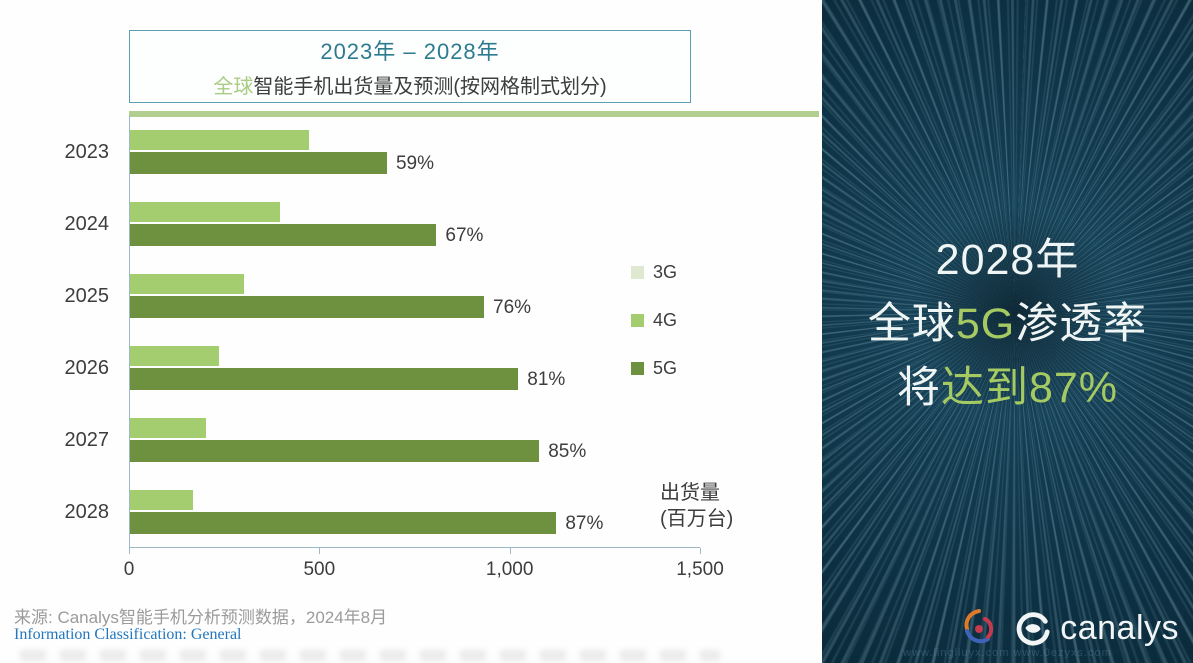 Image resolution: width=1193 pixels, height=663 pixels. Describe the element at coordinates (665, 272) in the screenshot. I see `legend-label-3g: 3G` at that location.